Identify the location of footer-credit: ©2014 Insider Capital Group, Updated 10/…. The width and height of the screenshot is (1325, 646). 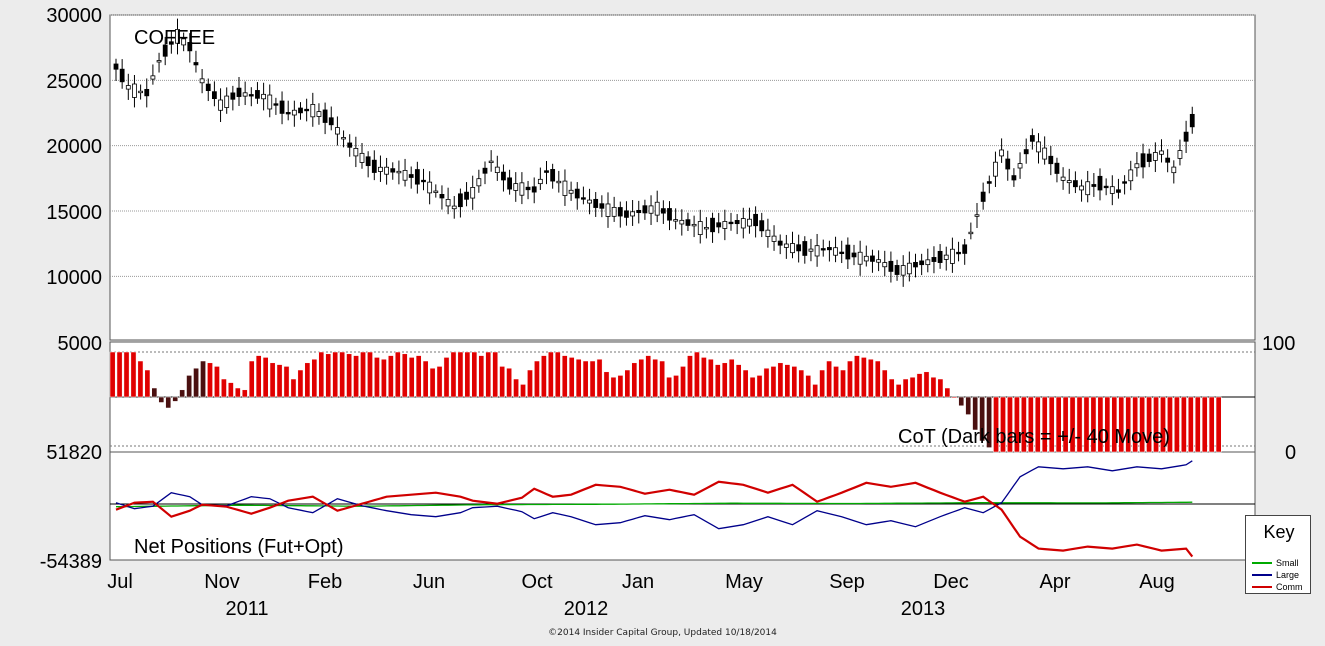
(662, 633).